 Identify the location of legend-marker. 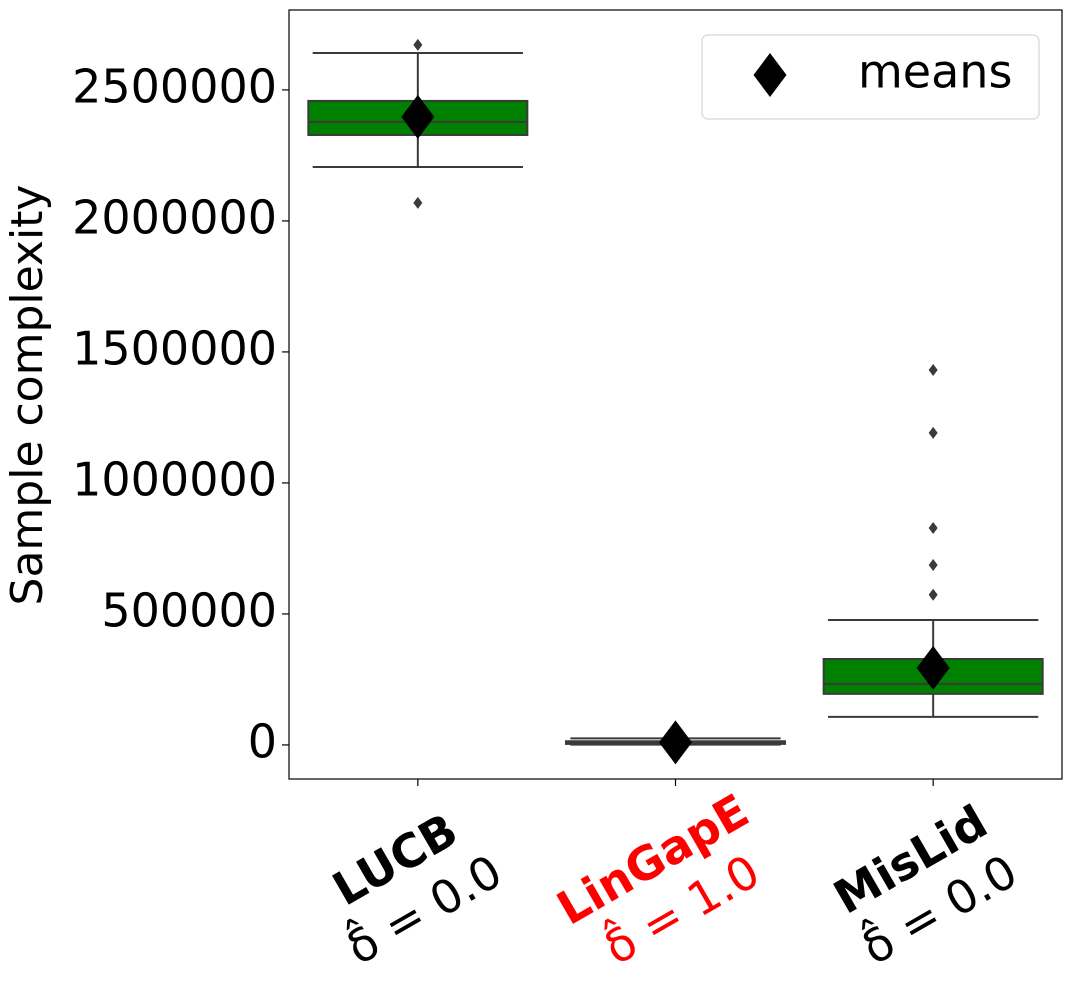
(770, 75).